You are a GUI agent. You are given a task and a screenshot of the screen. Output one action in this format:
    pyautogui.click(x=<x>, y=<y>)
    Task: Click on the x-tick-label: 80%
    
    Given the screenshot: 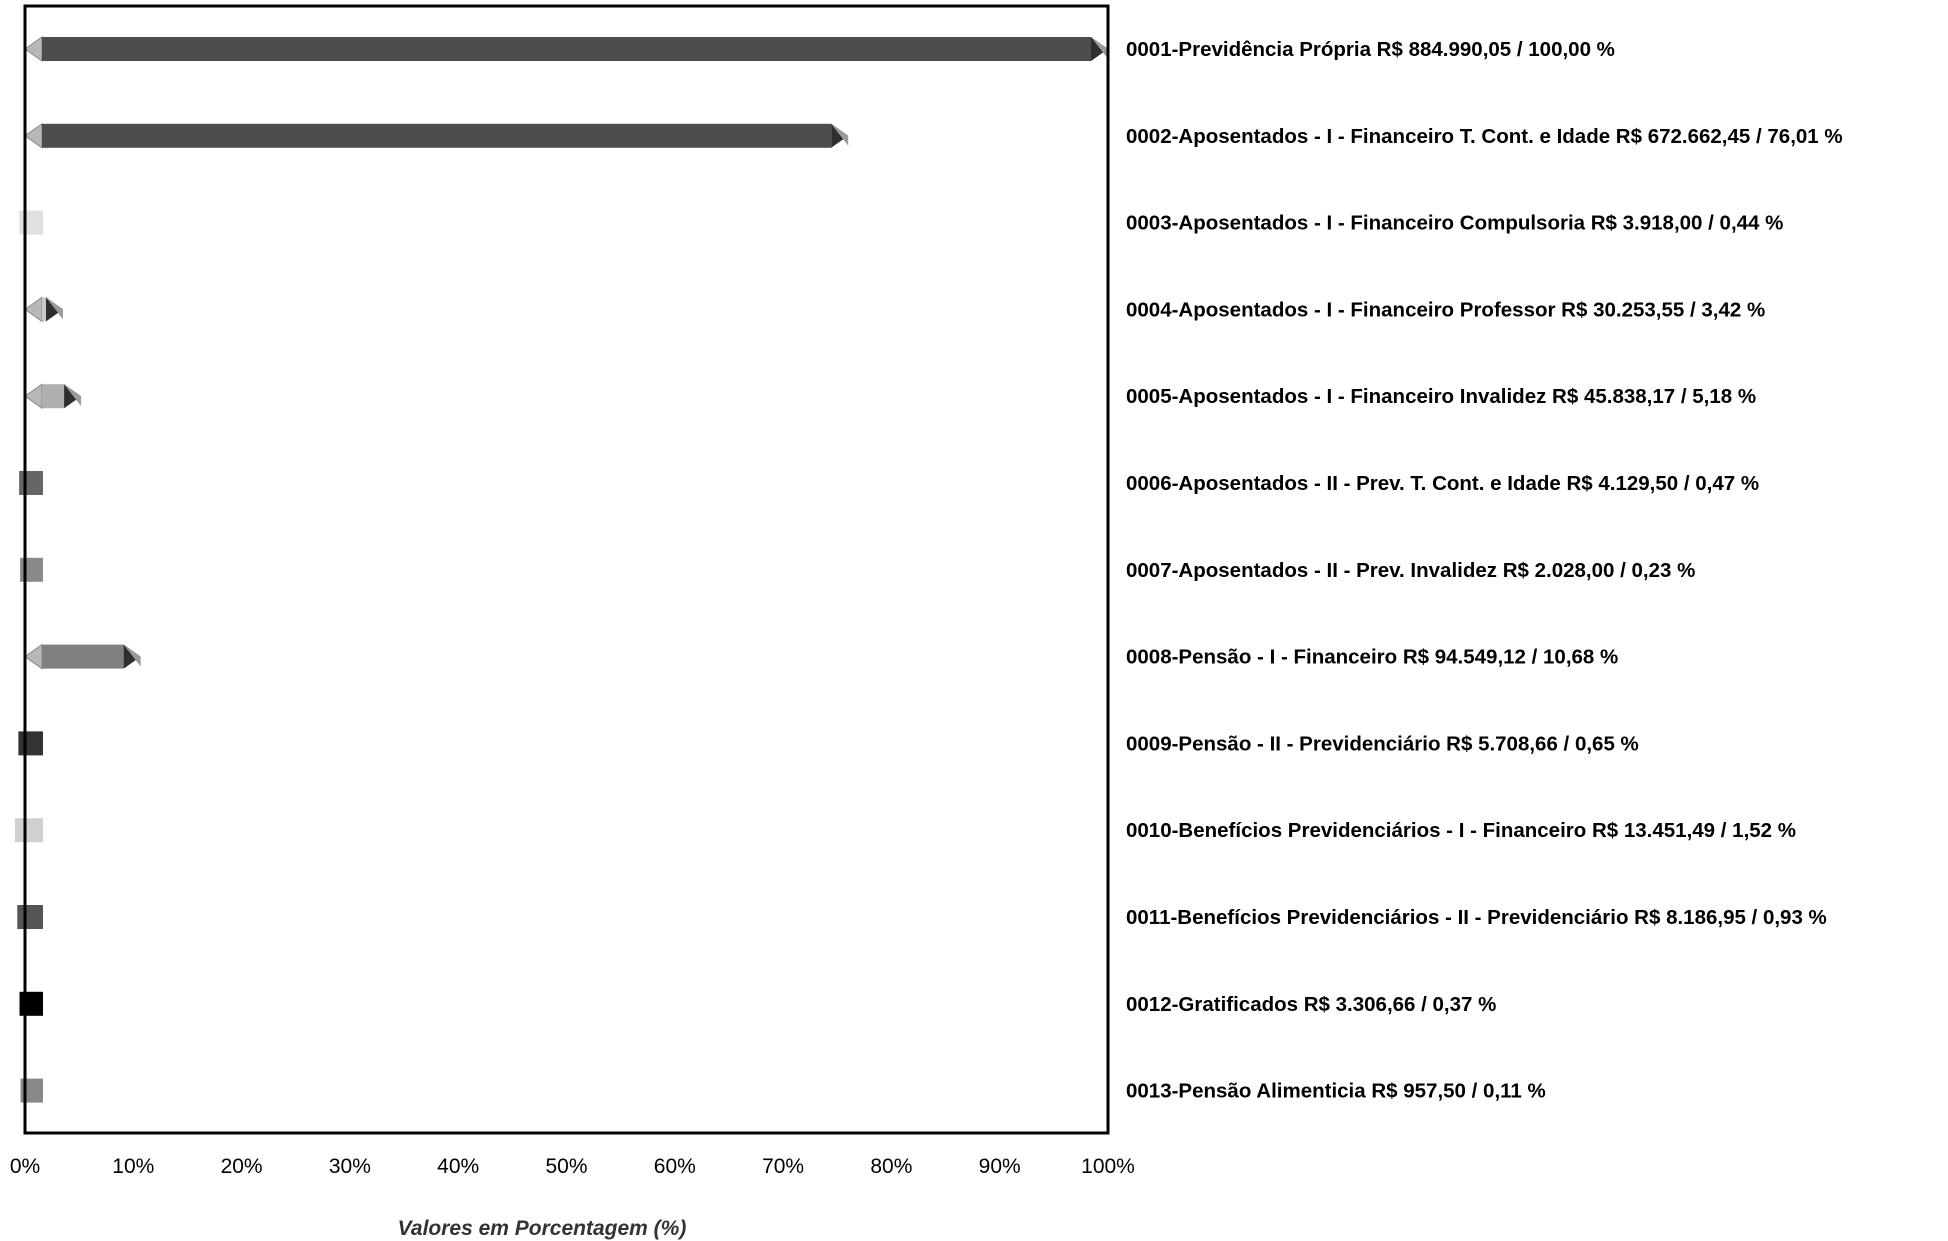 What is the action you would take?
    pyautogui.click(x=891, y=1166)
    